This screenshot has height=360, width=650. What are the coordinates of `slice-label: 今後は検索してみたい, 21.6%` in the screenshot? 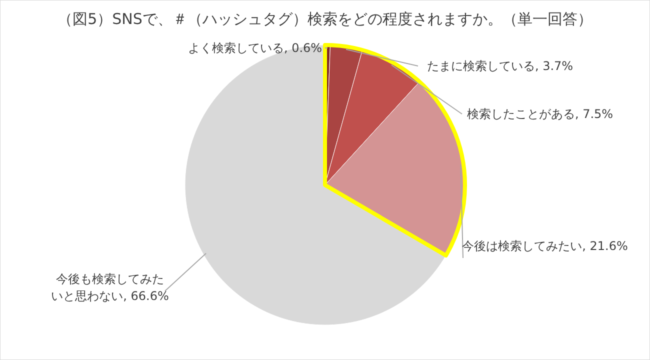 It's located at (545, 246).